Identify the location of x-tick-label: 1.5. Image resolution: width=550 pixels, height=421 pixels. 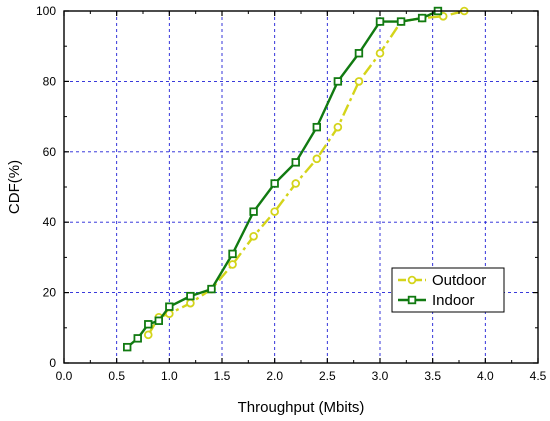
(222, 376).